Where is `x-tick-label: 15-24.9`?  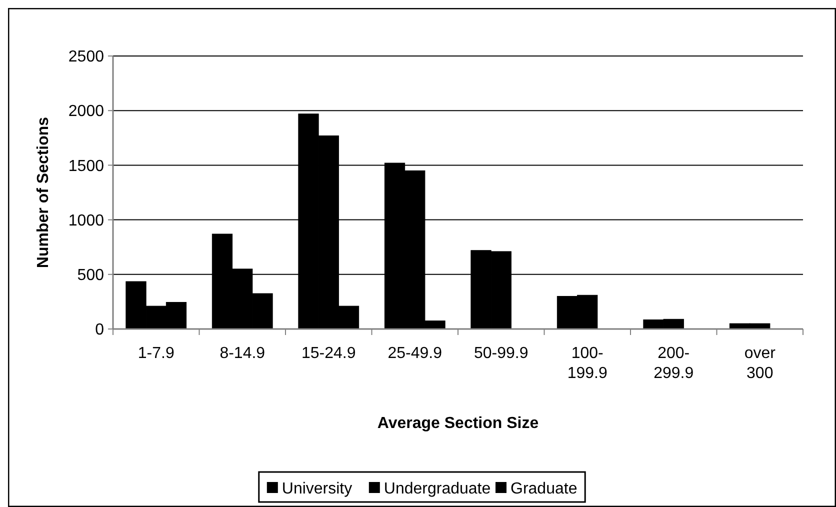 x-tick-label: 15-24.9 is located at coordinates (328, 353).